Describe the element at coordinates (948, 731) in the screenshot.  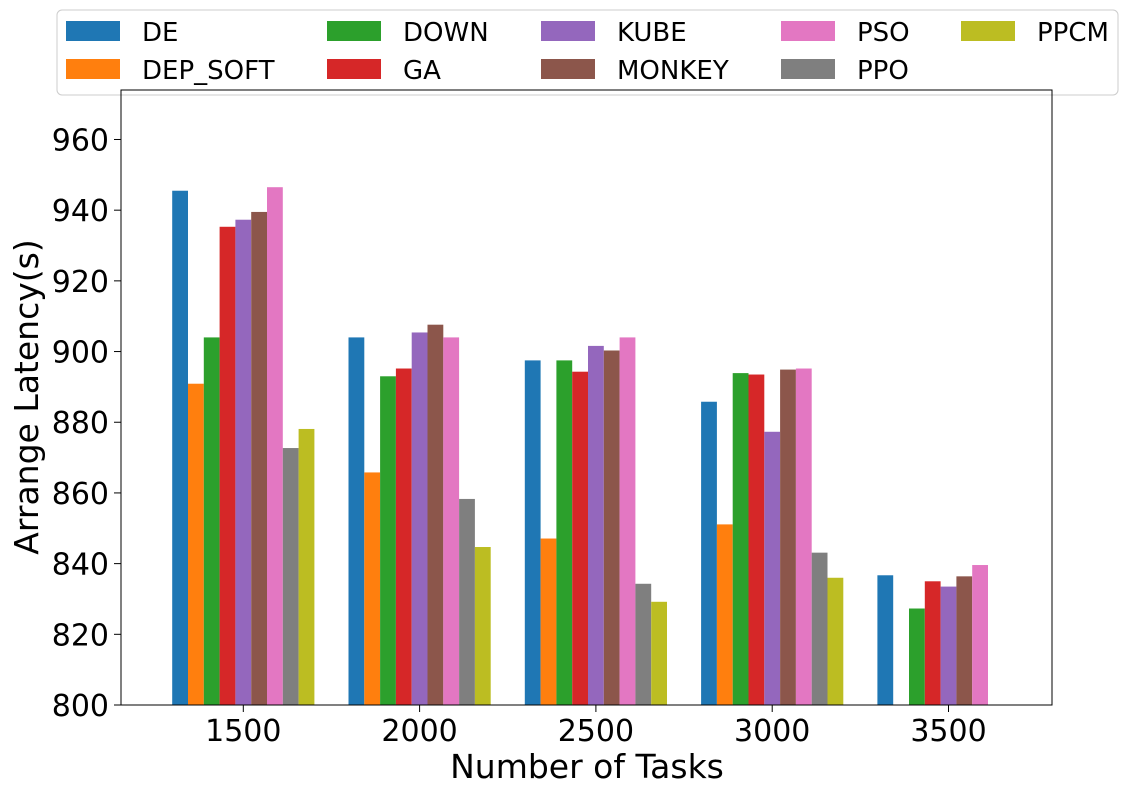
I see `x-tick-label: 3500` at that location.